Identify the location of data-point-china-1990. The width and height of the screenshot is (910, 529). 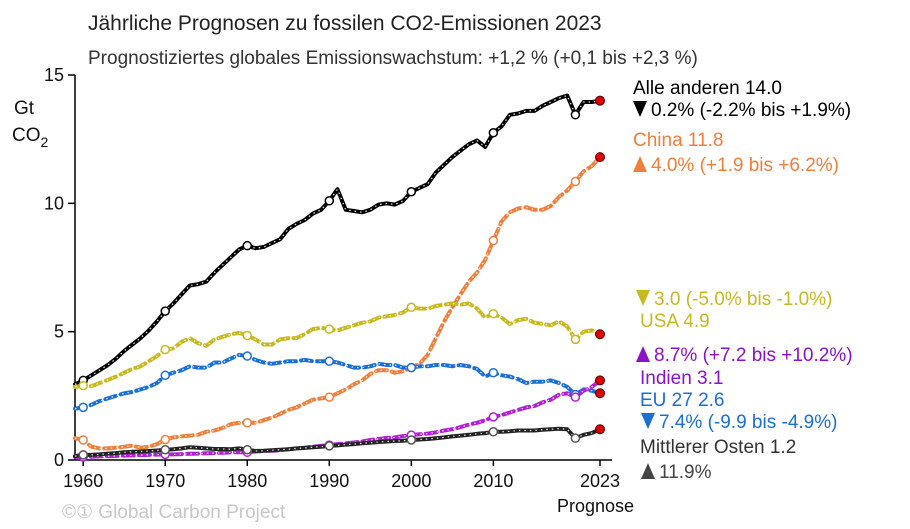
(329, 397).